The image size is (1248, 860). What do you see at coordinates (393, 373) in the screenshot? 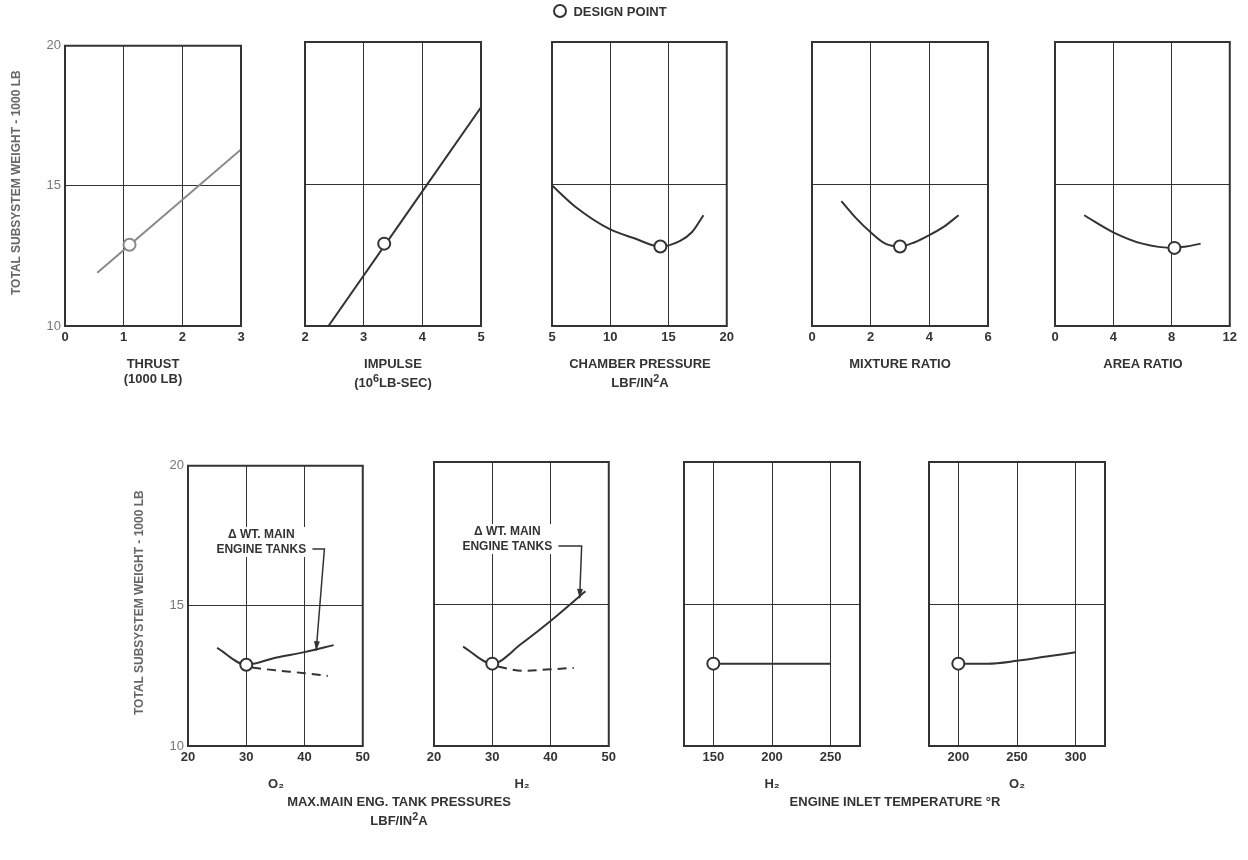
I see `x-axis-title: IMPULSE (10$^{6}$LB-SEC)` at bounding box center [393, 373].